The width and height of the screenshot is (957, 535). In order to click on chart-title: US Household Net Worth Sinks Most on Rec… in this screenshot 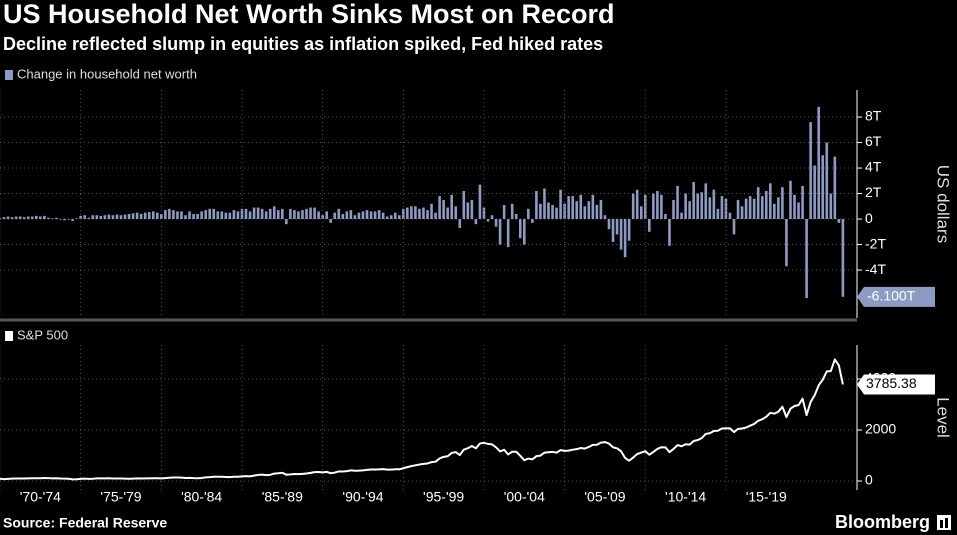, I will do `click(309, 14)`.